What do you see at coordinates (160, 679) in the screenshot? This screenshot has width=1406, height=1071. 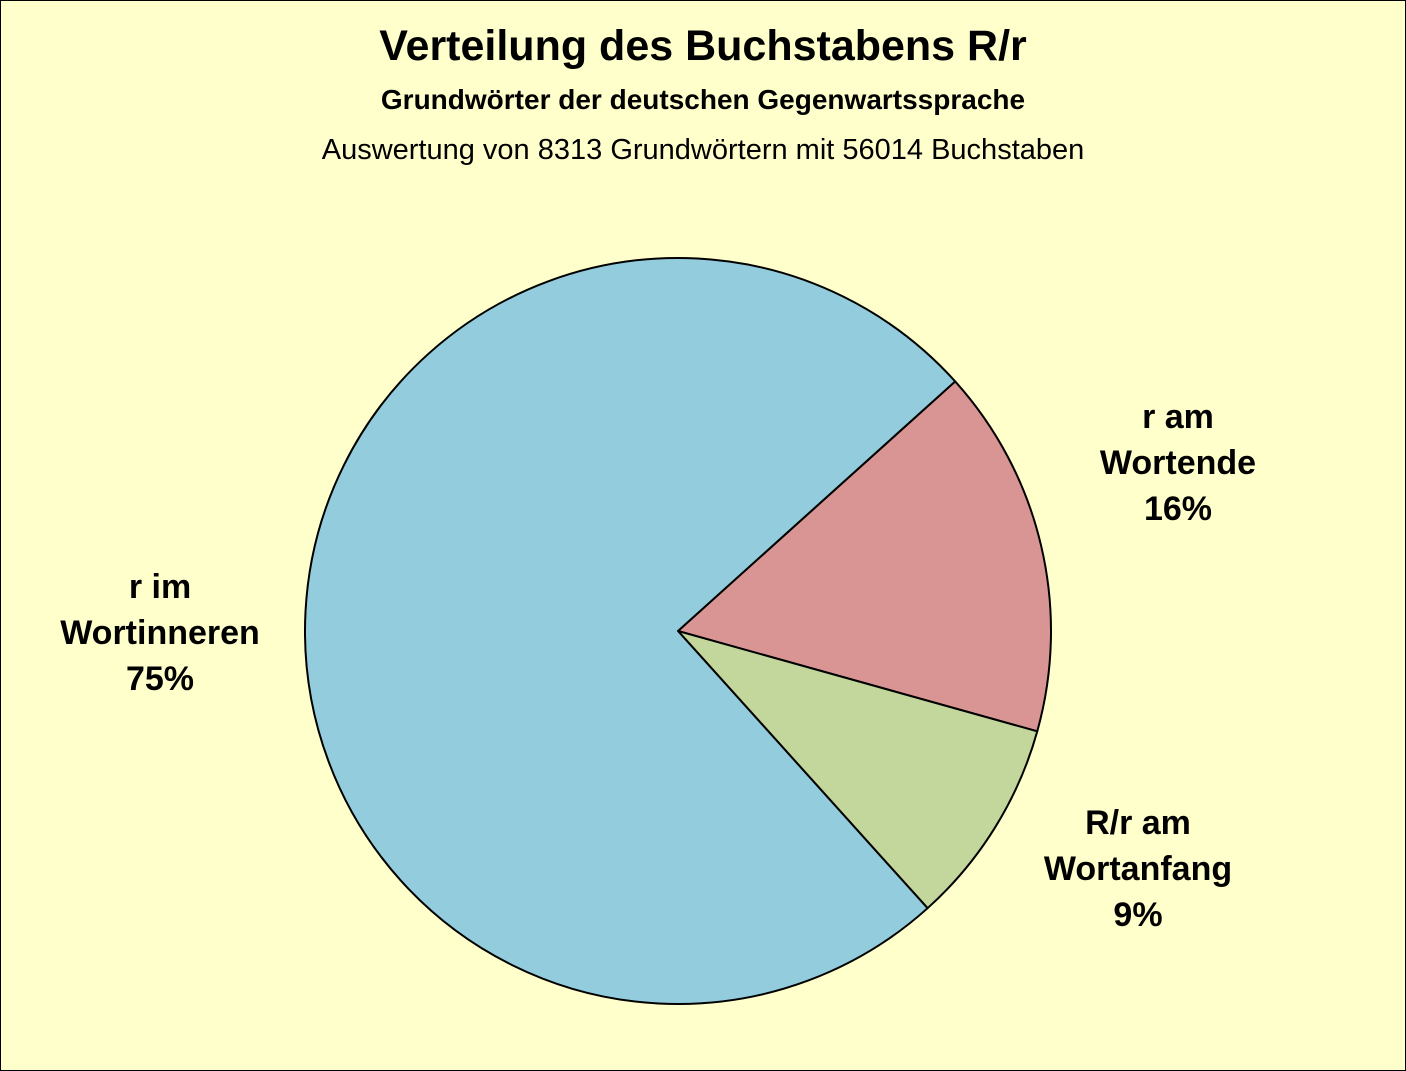 I see `slice-percent: 75%` at bounding box center [160, 679].